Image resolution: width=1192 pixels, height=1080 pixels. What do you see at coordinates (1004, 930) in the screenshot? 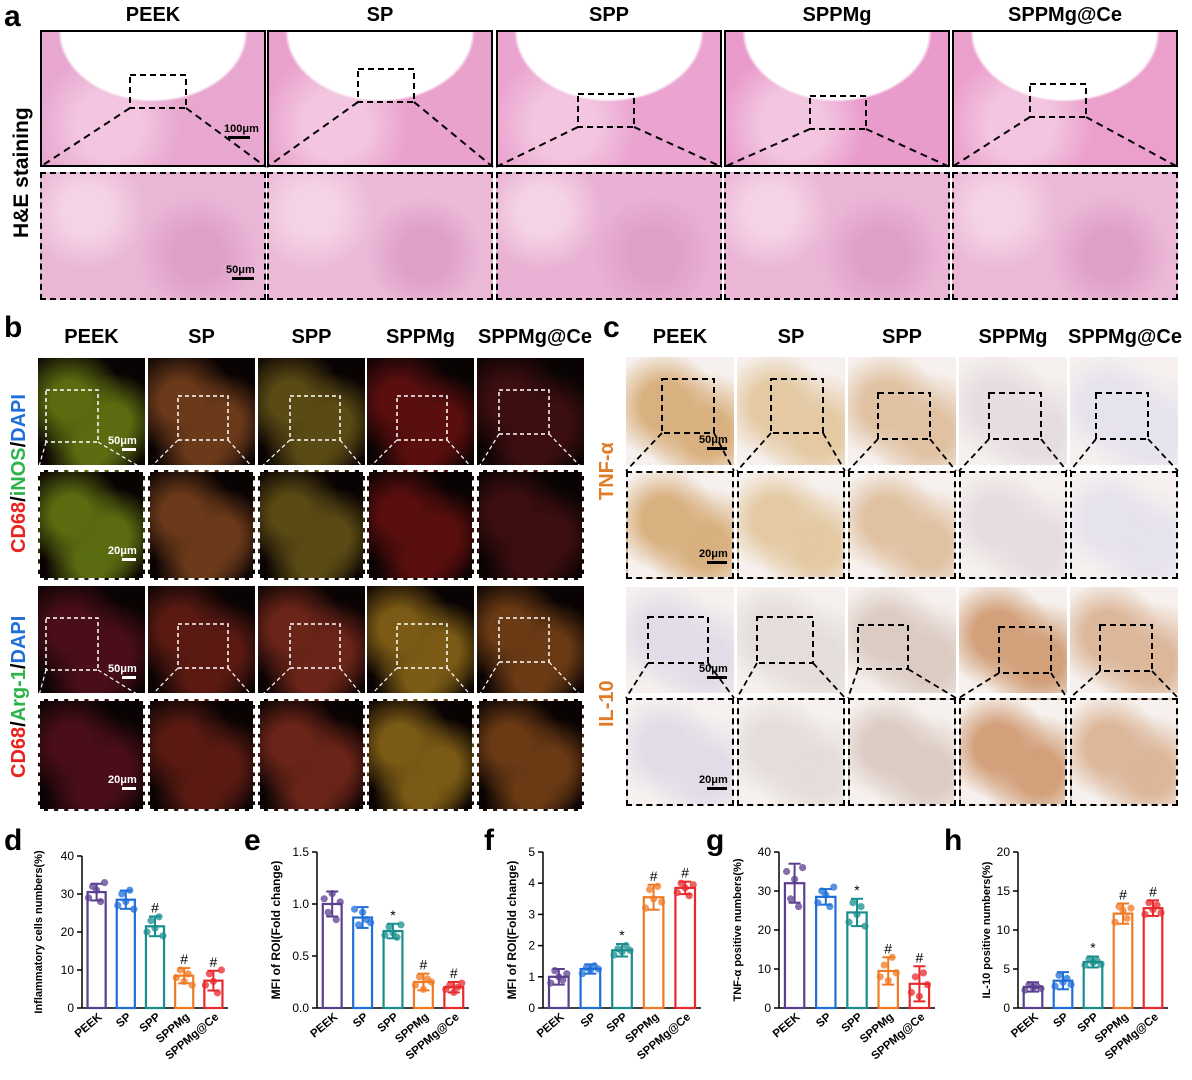
I see `chart-h-ytick-label-2: 10` at bounding box center [1004, 930].